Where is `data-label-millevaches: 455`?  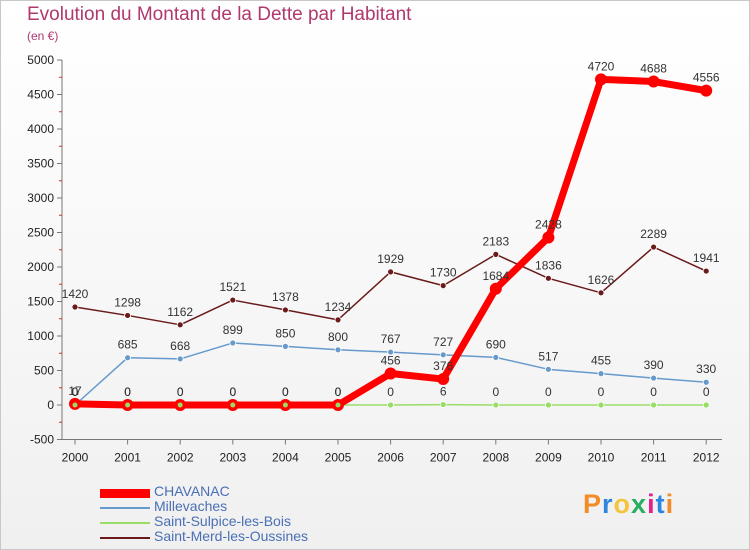 data-label-millevaches: 455 is located at coordinates (601, 361).